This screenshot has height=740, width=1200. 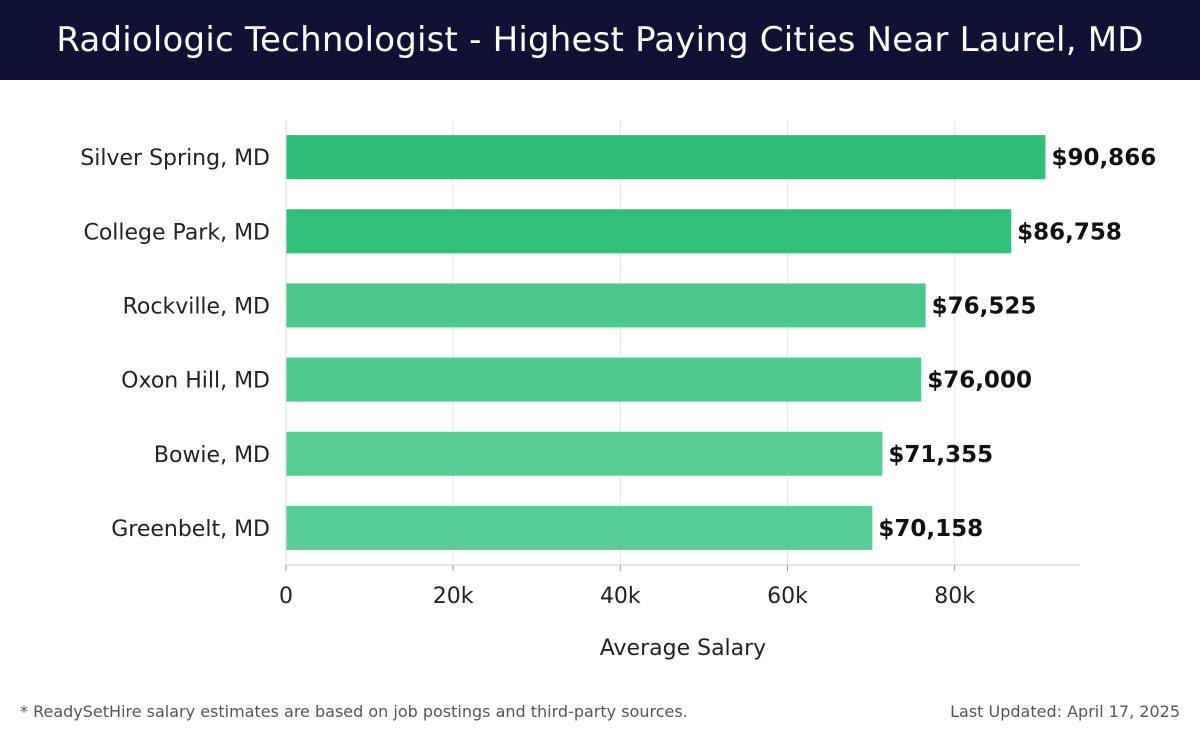 I want to click on category-label: Silver Spring, MD, so click(x=175, y=158).